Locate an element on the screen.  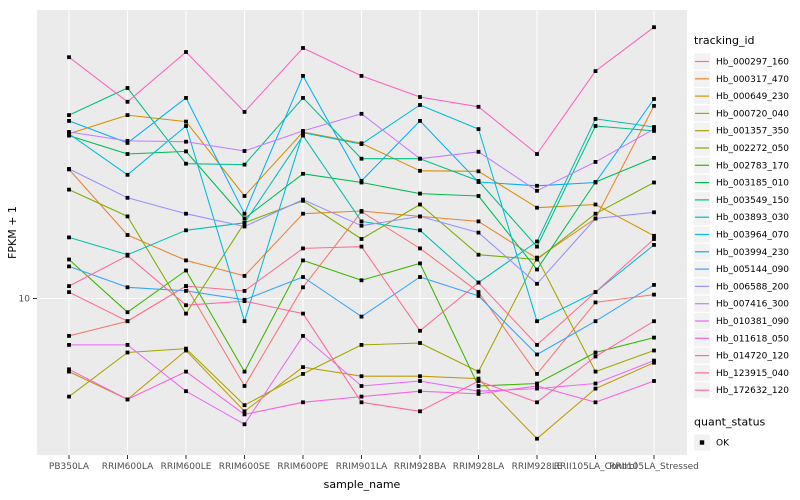
legend-item-label: Hb_014720_120 is located at coordinates (752, 357).